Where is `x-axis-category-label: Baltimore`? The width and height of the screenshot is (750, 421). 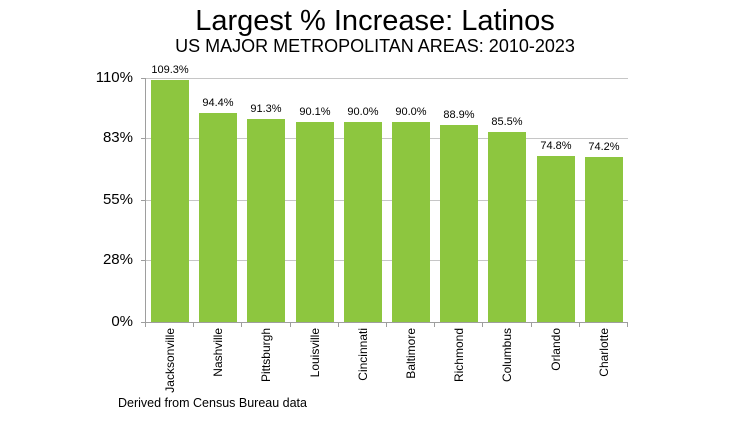
x-axis-category-label: Baltimore is located at coordinates (411, 367).